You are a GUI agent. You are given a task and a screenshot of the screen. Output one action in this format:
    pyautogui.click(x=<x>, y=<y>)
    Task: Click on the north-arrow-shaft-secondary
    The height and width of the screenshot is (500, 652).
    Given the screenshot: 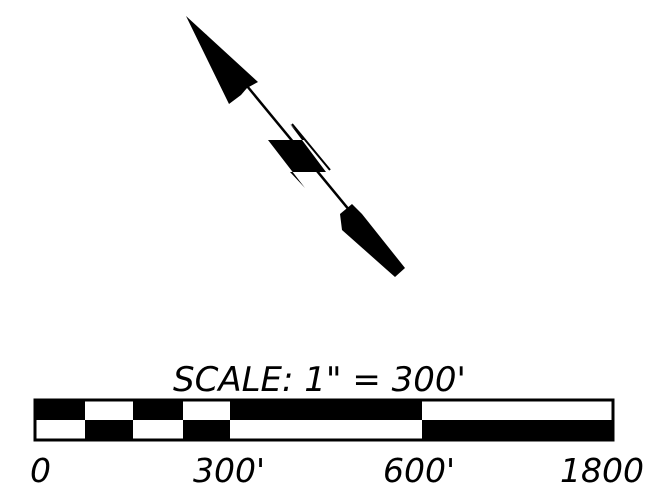 What is the action you would take?
    pyautogui.click(x=311, y=147)
    